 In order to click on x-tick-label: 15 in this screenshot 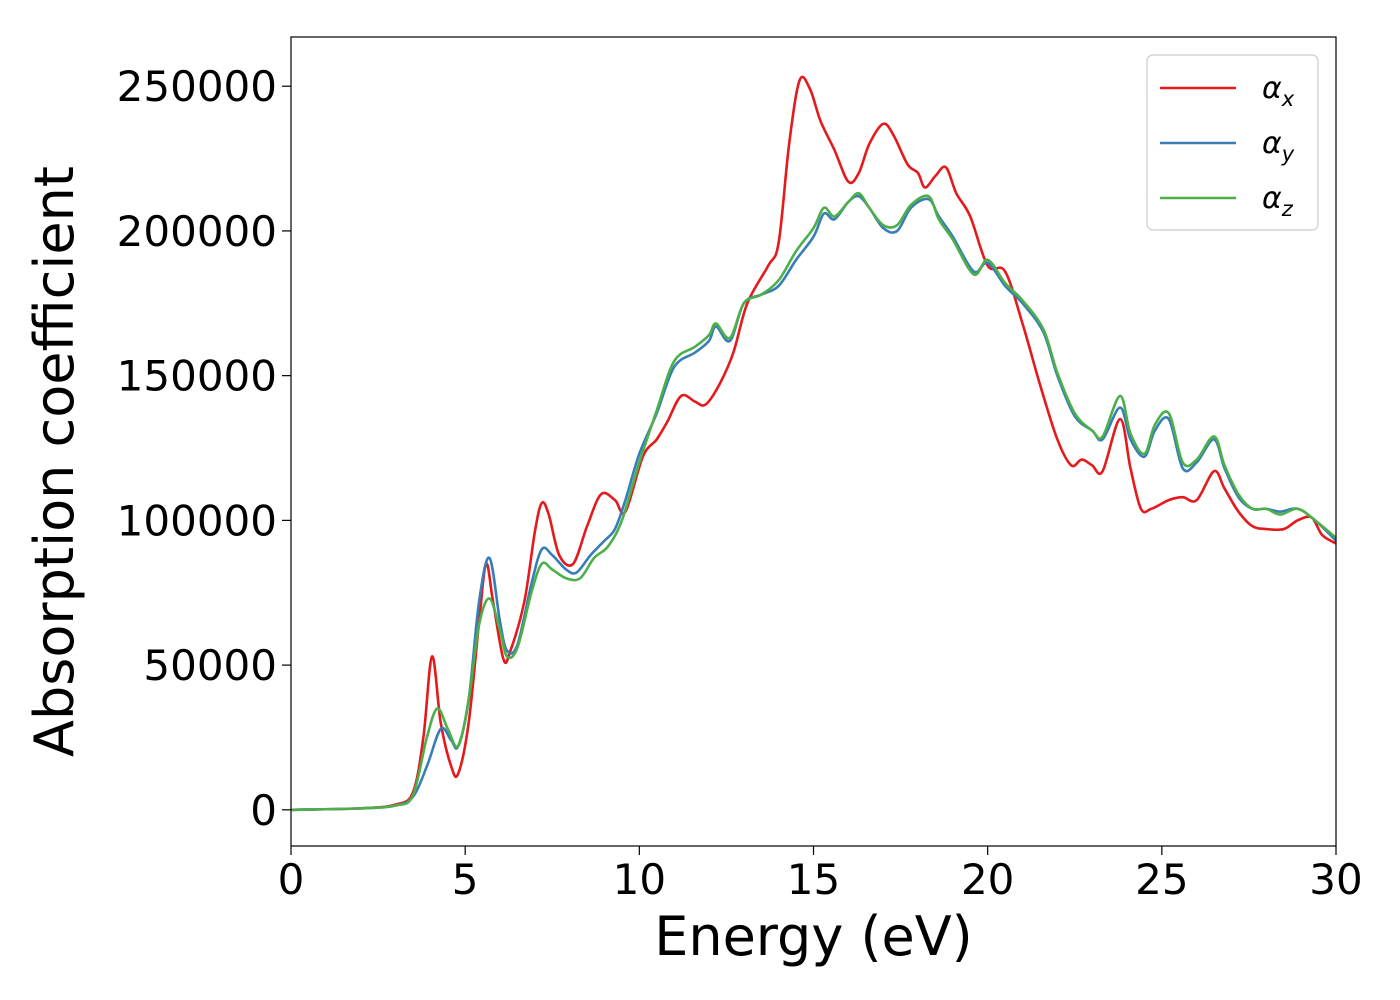, I will do `click(813, 879)`.